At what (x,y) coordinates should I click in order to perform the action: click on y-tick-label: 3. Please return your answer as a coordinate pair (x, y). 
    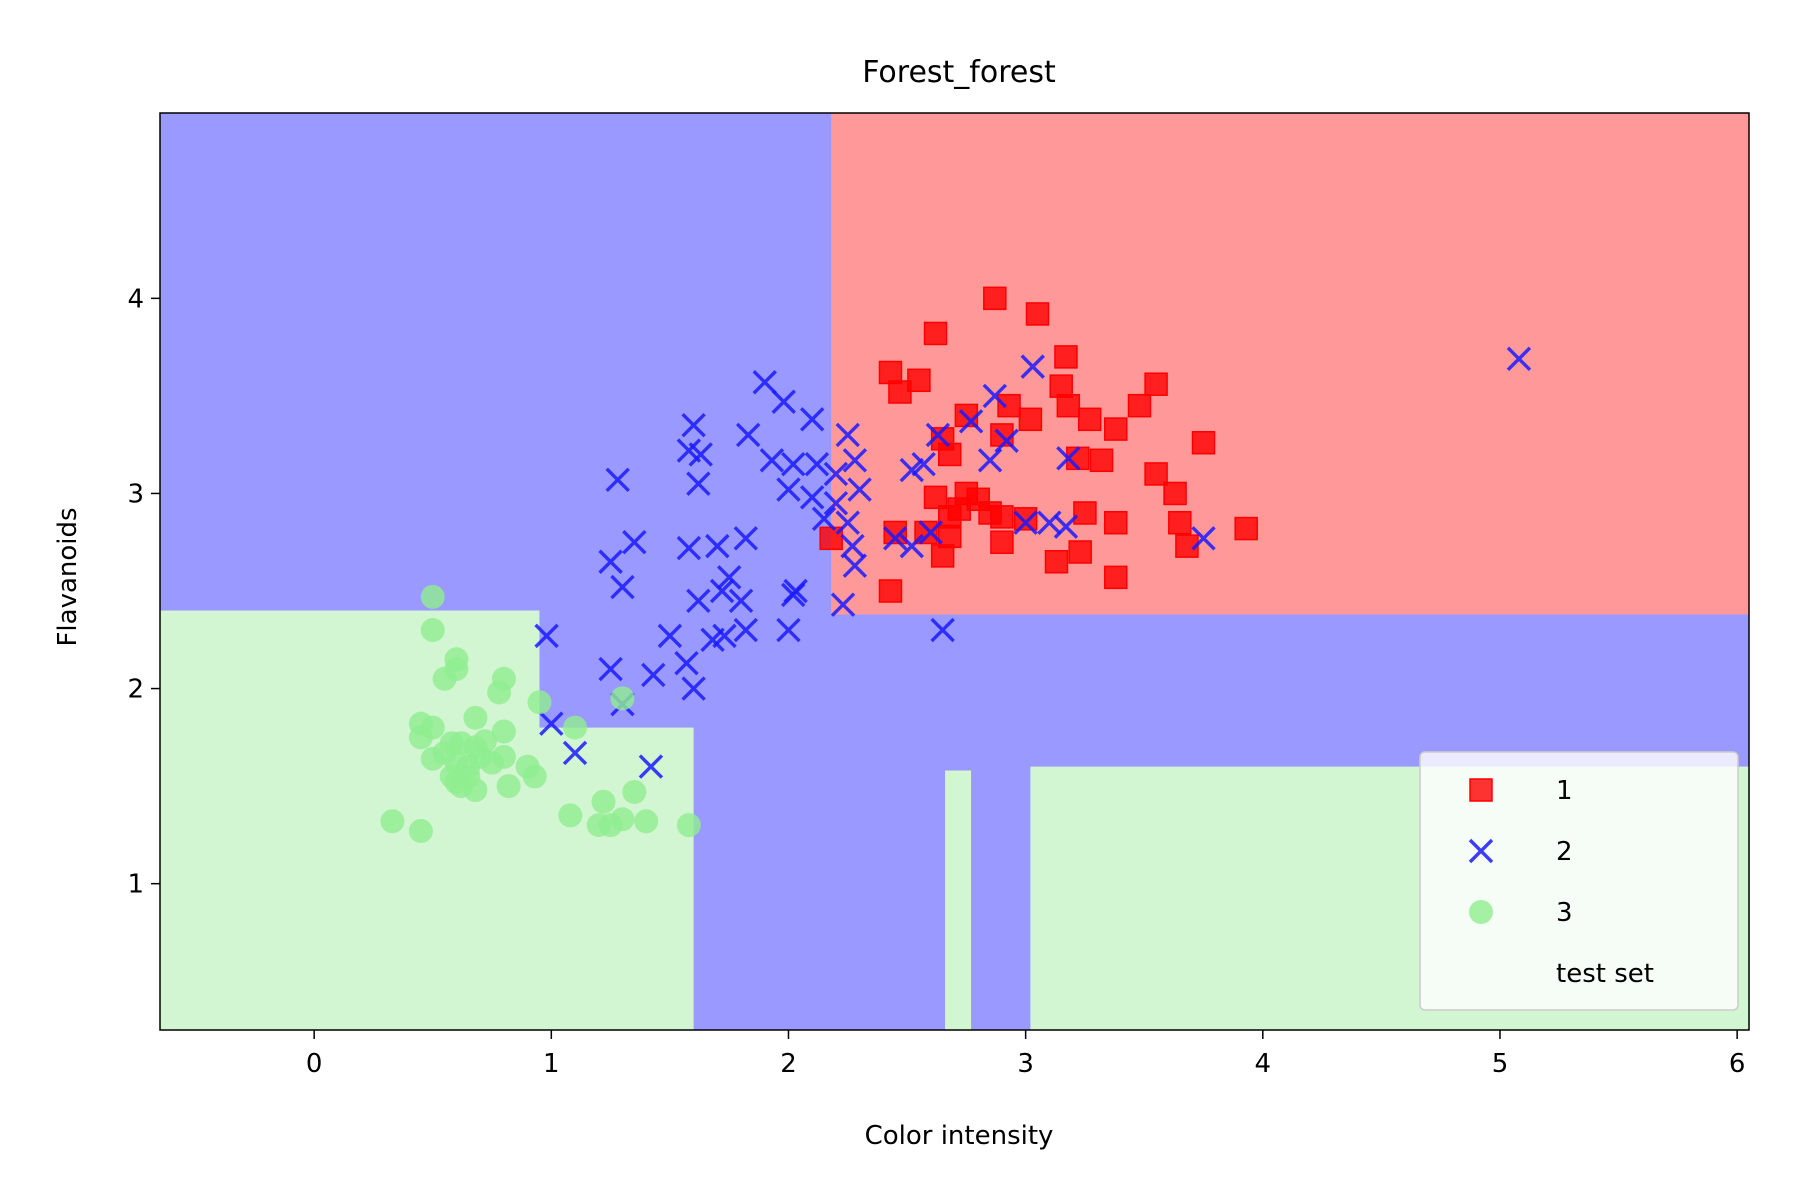
    Looking at the image, I should click on (135, 494).